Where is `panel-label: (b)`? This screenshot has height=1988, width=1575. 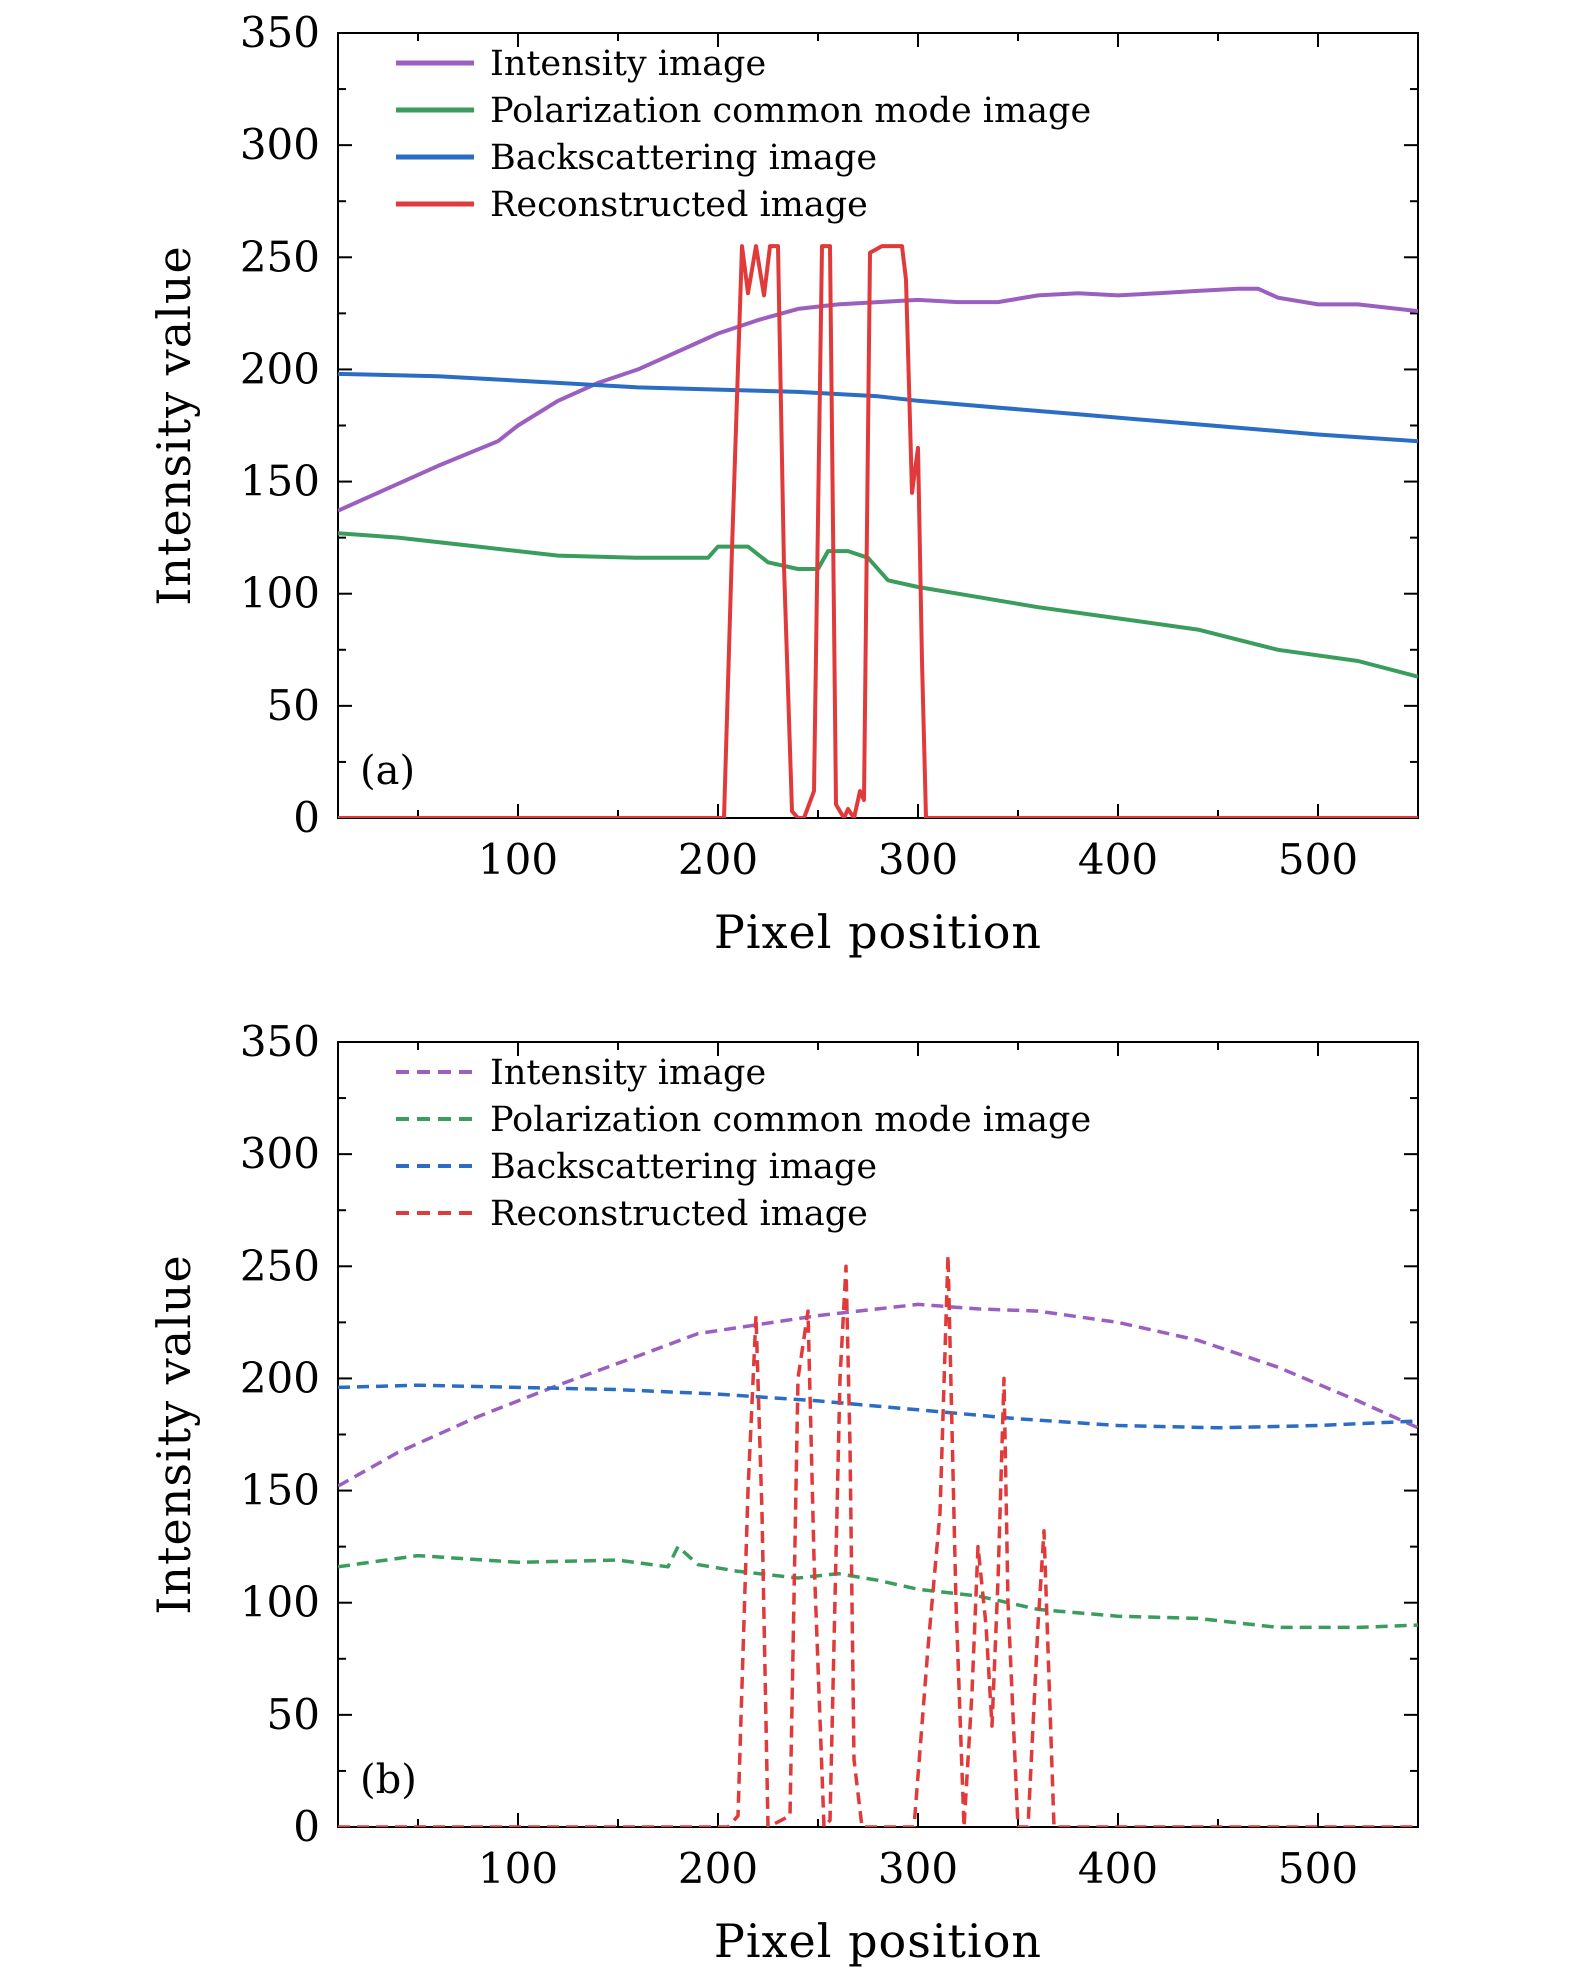 panel-label: (b) is located at coordinates (388, 1780).